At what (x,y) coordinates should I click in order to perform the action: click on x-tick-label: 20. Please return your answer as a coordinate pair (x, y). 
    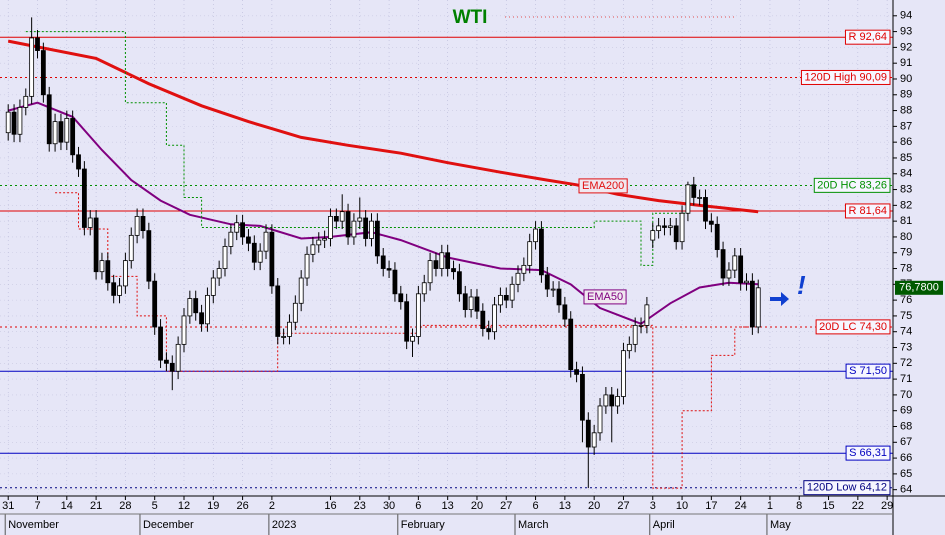
    Looking at the image, I should click on (477, 506).